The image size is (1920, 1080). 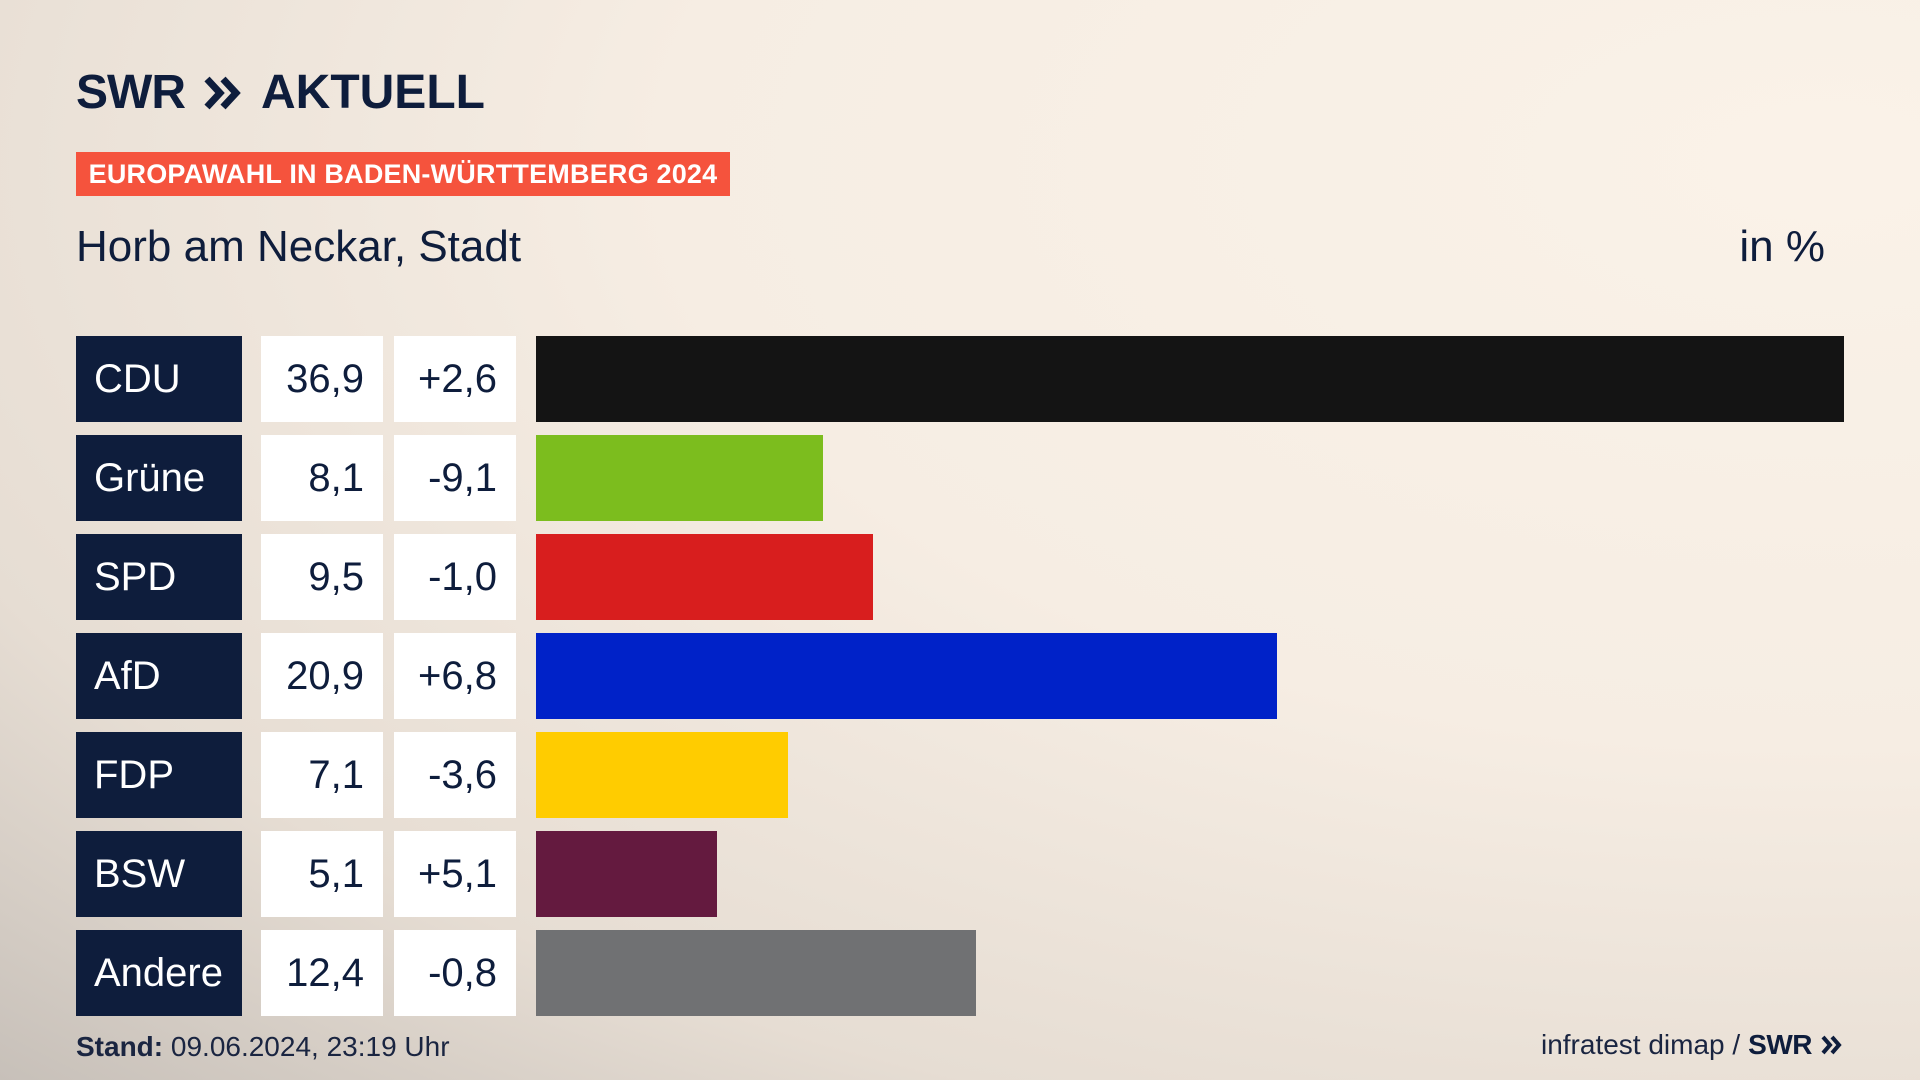 I want to click on party-label: AfD, so click(x=159, y=676).